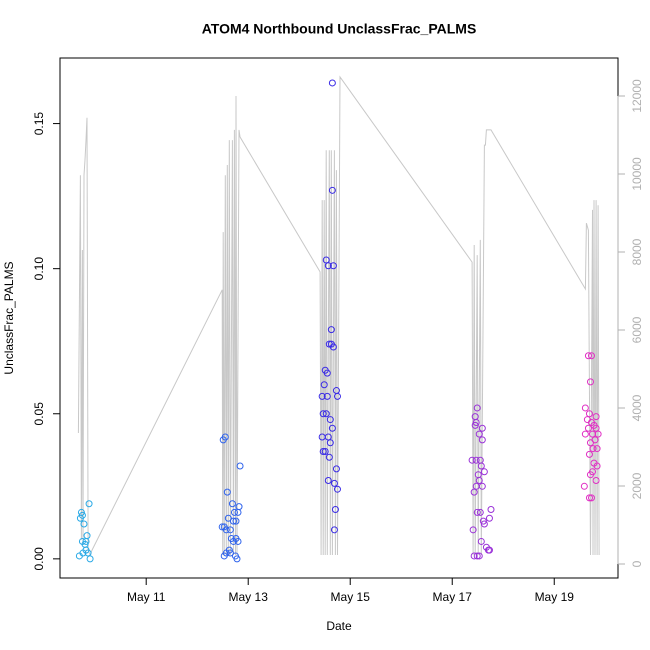 The width and height of the screenshot is (650, 650). Describe the element at coordinates (146, 597) in the screenshot. I see `x-tick-label: May 11` at that location.